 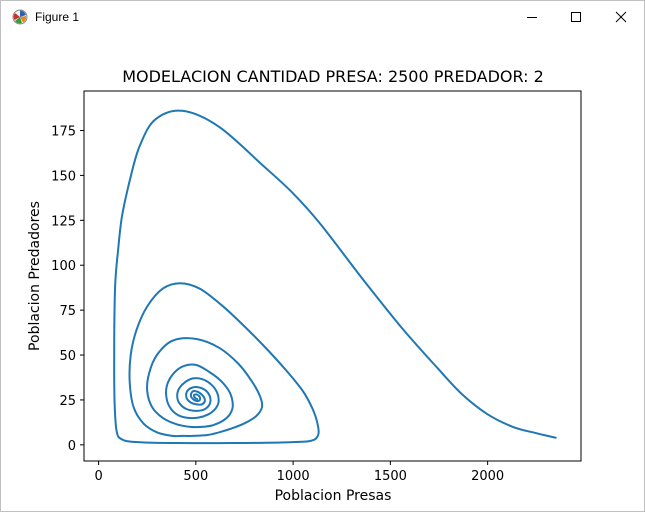 I want to click on y-axis: 0 25 50 75 100 125 150 175, so click(x=67, y=289).